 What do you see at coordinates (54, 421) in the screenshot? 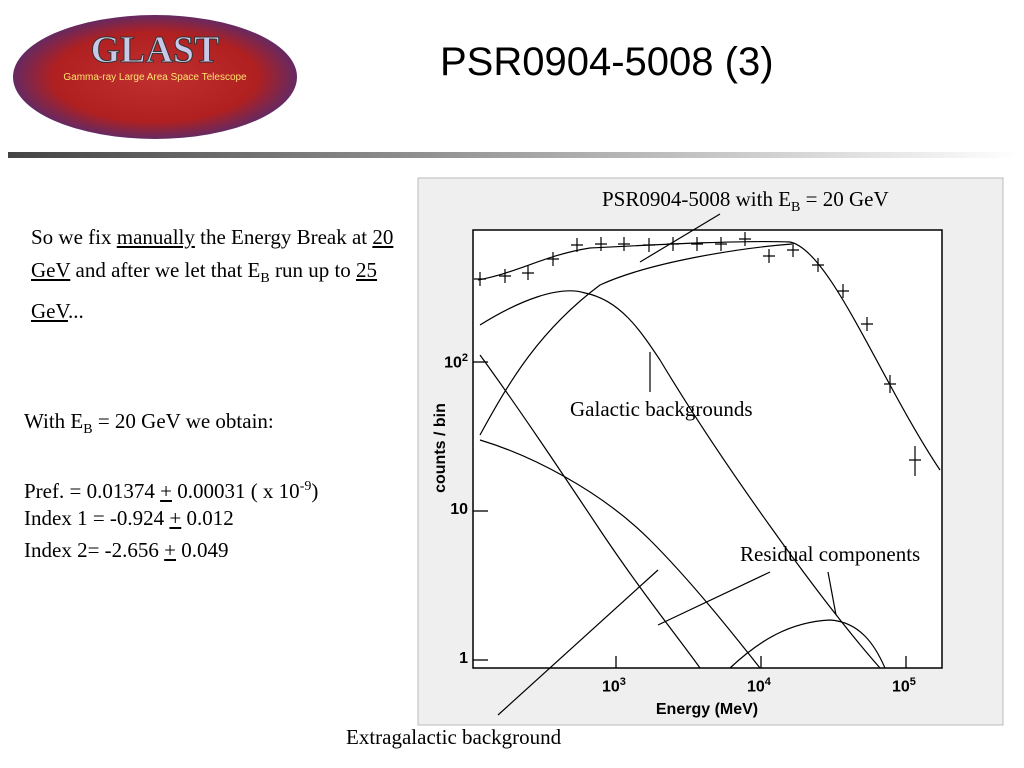
I see `text: With E` at bounding box center [54, 421].